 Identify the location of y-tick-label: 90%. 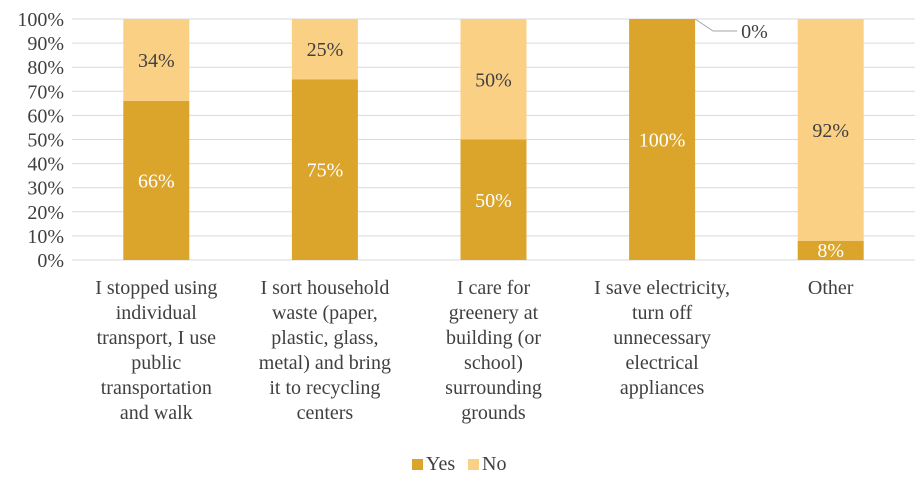
(45, 44).